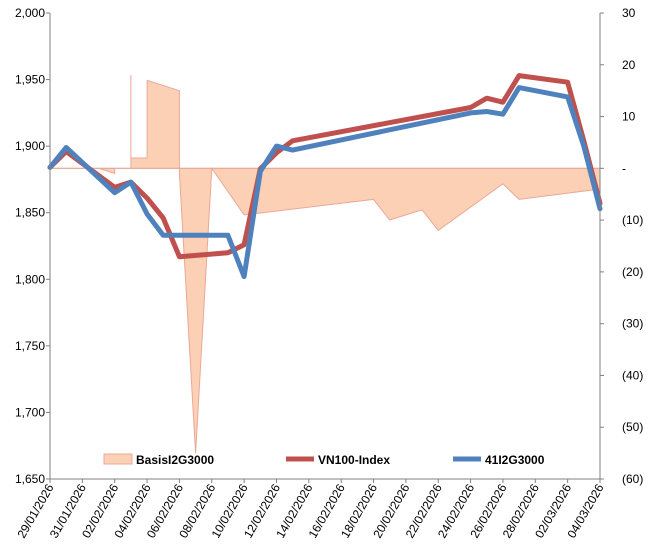  What do you see at coordinates (30, 13) in the screenshot?
I see `y-left-tick-label: 2,000` at bounding box center [30, 13].